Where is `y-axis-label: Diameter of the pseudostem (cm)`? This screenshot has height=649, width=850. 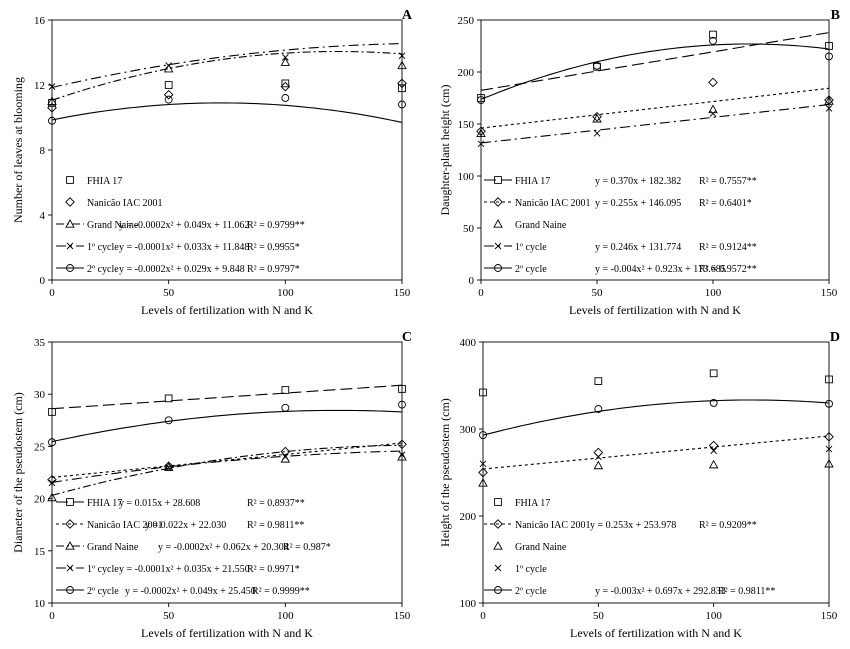 y-axis-label: Diameter of the pseudostem (cm) is located at coordinates (18, 472).